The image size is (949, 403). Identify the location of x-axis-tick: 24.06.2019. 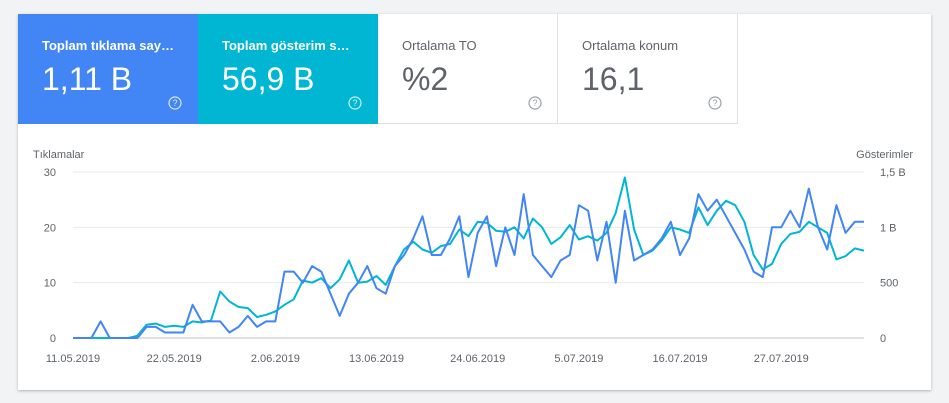
(477, 359).